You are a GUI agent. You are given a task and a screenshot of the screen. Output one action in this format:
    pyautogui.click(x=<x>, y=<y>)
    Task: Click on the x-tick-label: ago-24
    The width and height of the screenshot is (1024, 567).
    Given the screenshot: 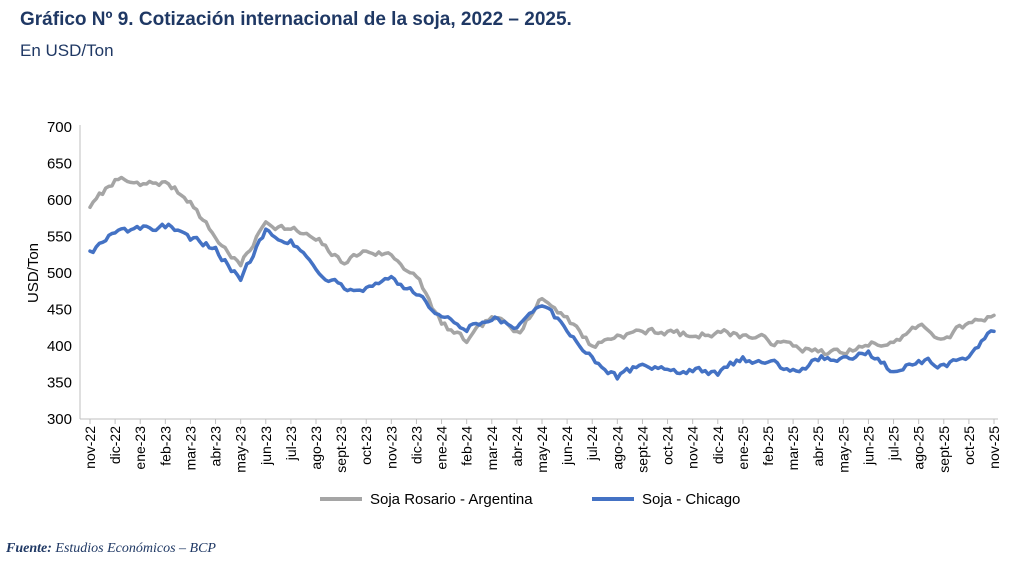 What is the action you would take?
    pyautogui.click(x=617, y=448)
    